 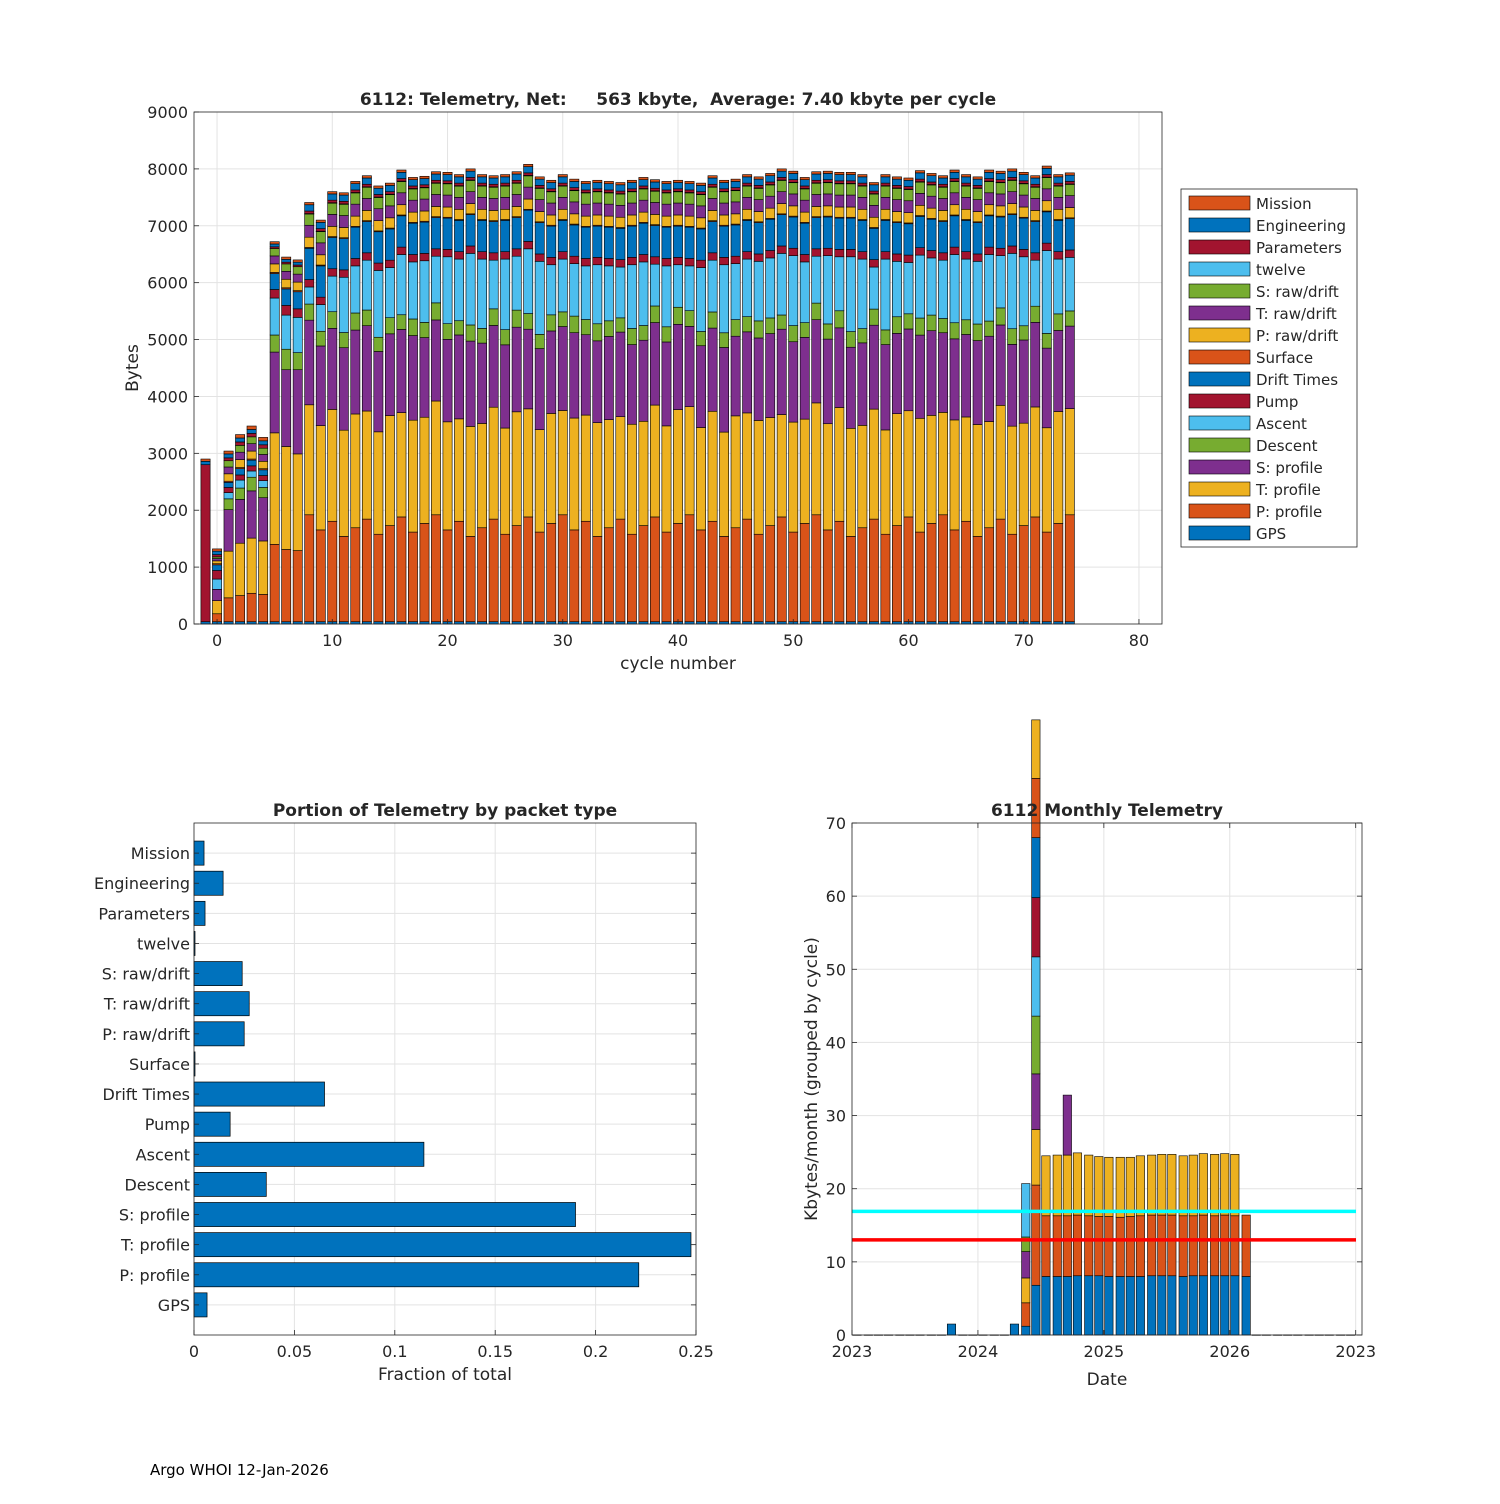 What do you see at coordinates (1297, 380) in the screenshot?
I see `legend-label: Drift Times` at bounding box center [1297, 380].